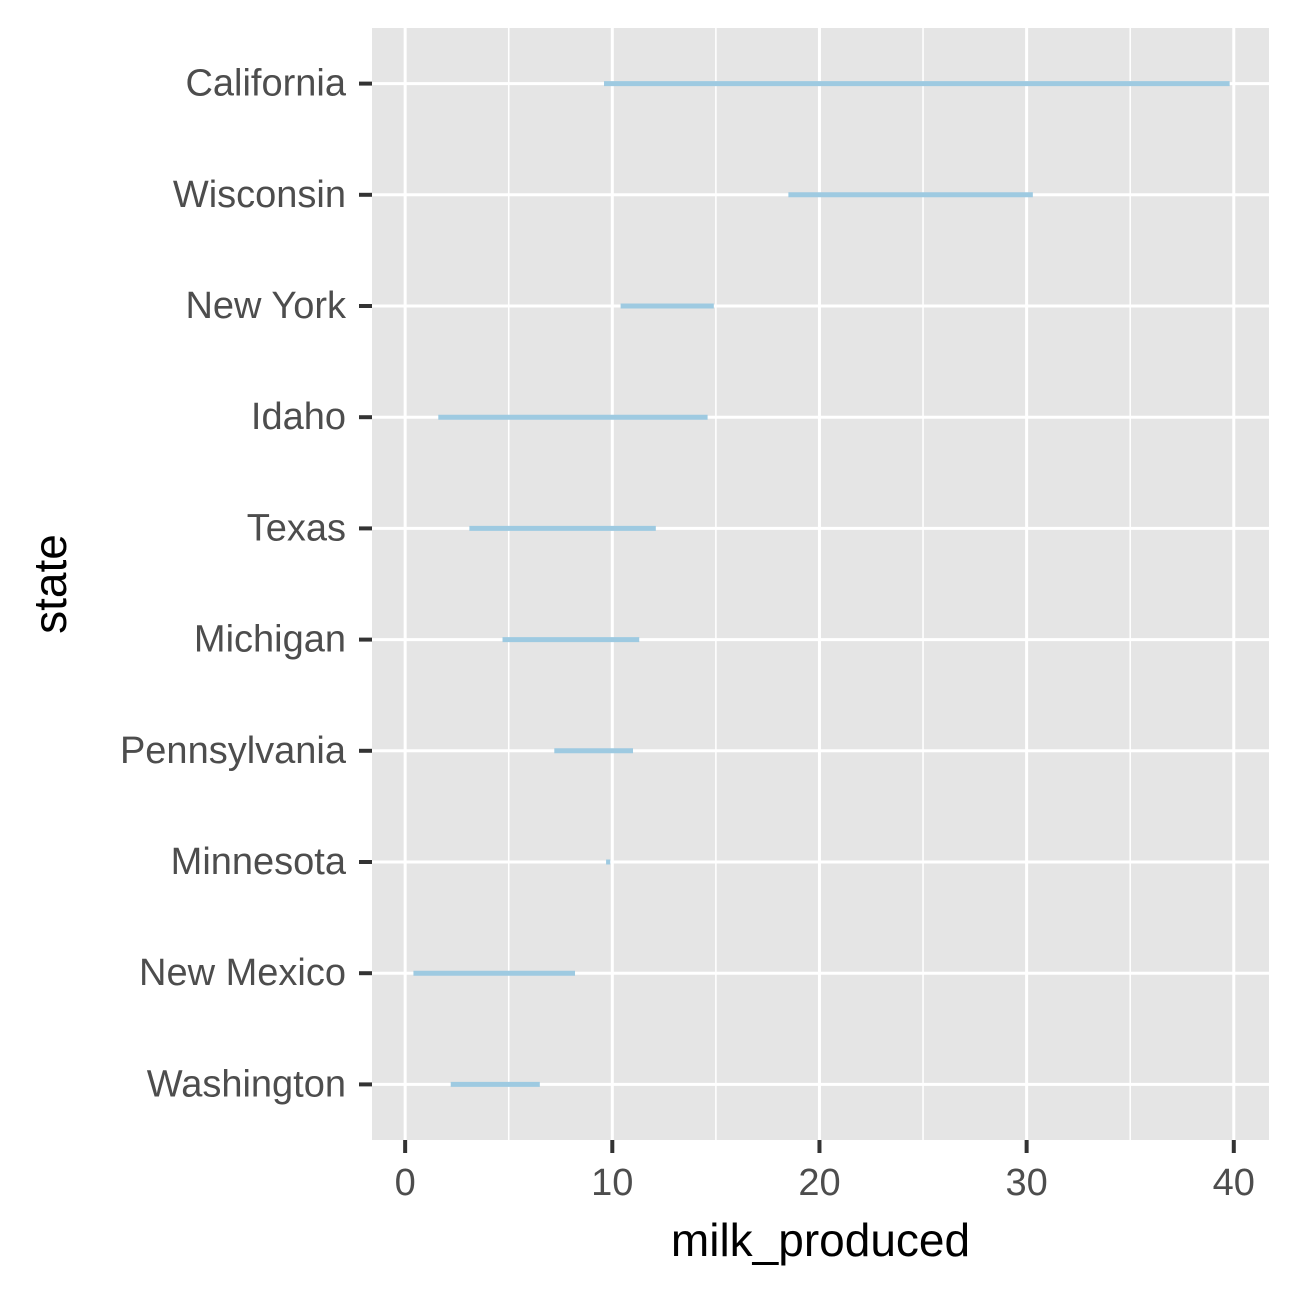  What do you see at coordinates (296, 528) in the screenshot?
I see `y-tick-label: Texas` at bounding box center [296, 528].